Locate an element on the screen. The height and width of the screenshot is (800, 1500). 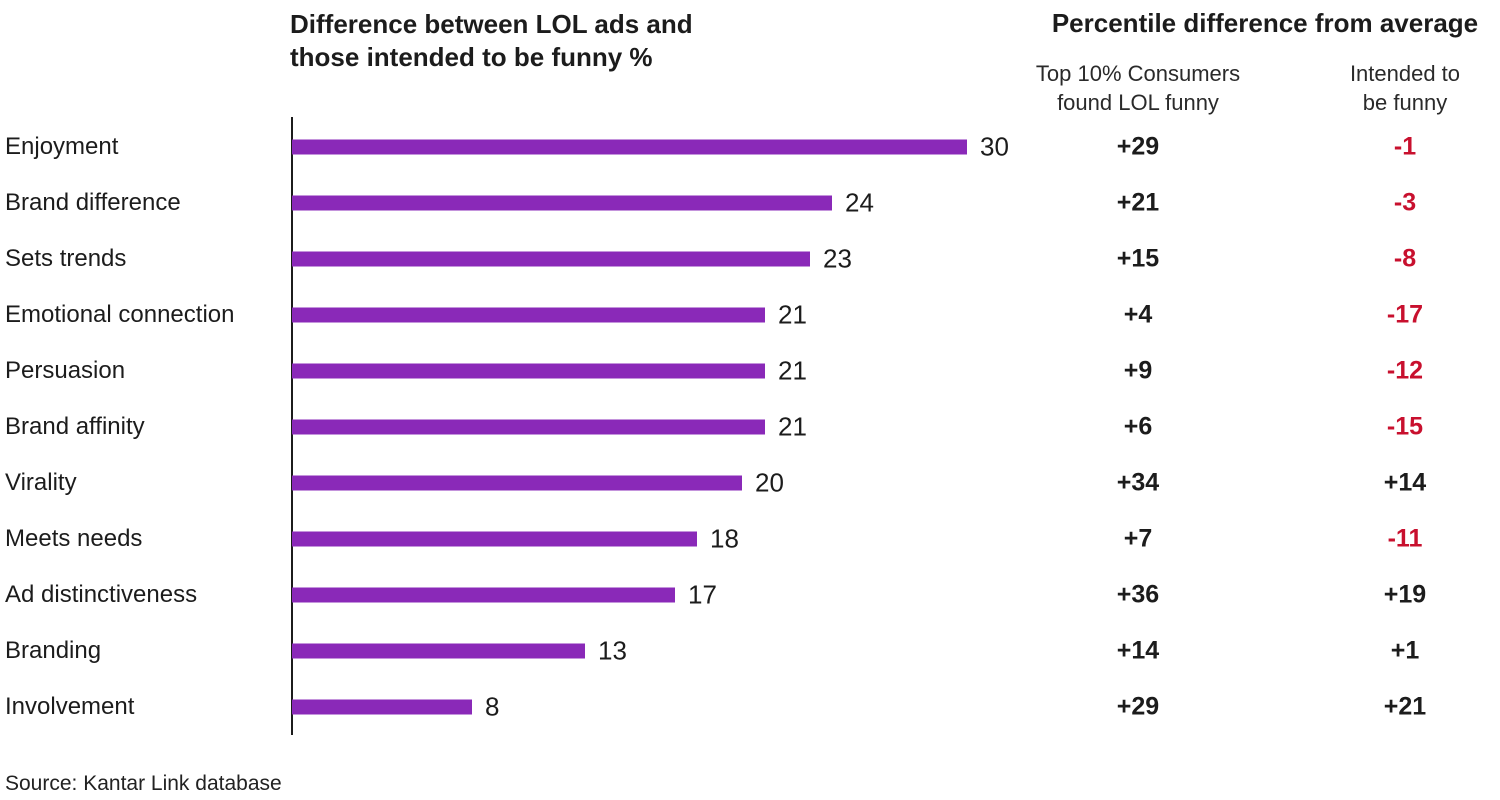
chart-row: Emotional connection 21 +4 -17 is located at coordinates (750, 315).